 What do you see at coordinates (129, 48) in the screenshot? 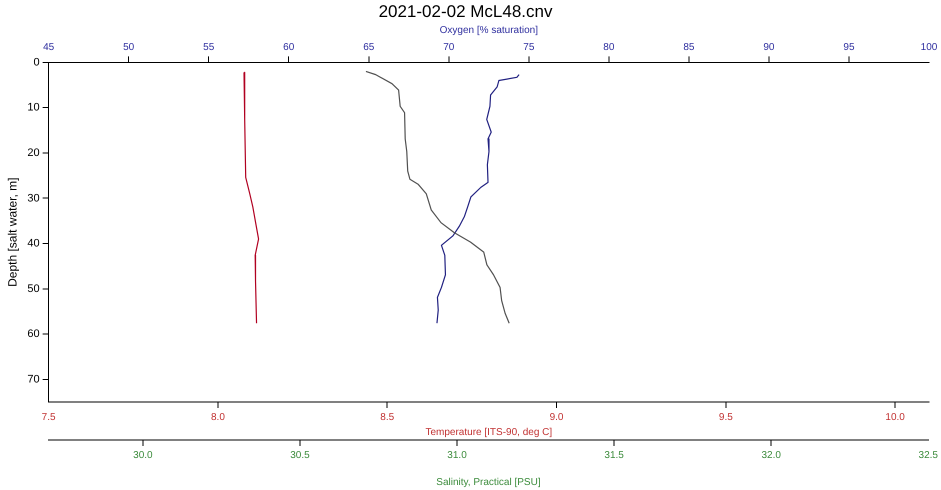
I see `x2-tick-label: 50` at bounding box center [129, 48].